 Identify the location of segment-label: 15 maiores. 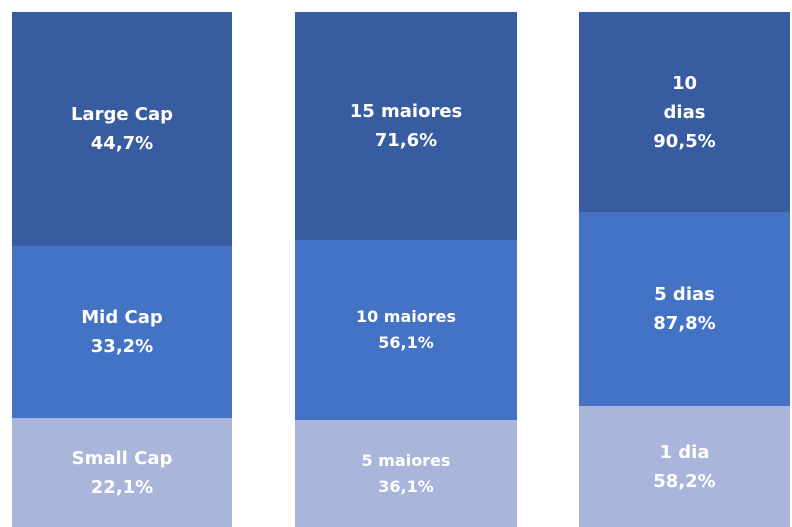
(406, 111).